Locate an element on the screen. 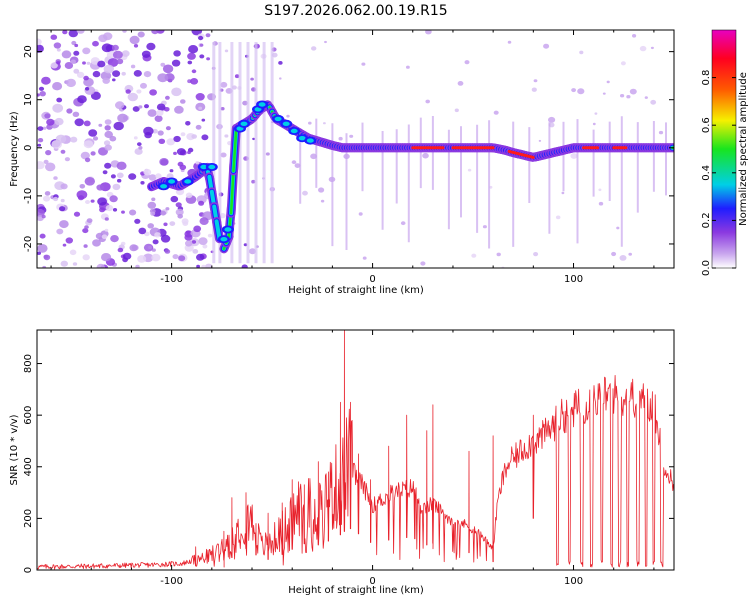  spectrogram-y-axis-label: Frequency (Hz) is located at coordinates (14, 149).